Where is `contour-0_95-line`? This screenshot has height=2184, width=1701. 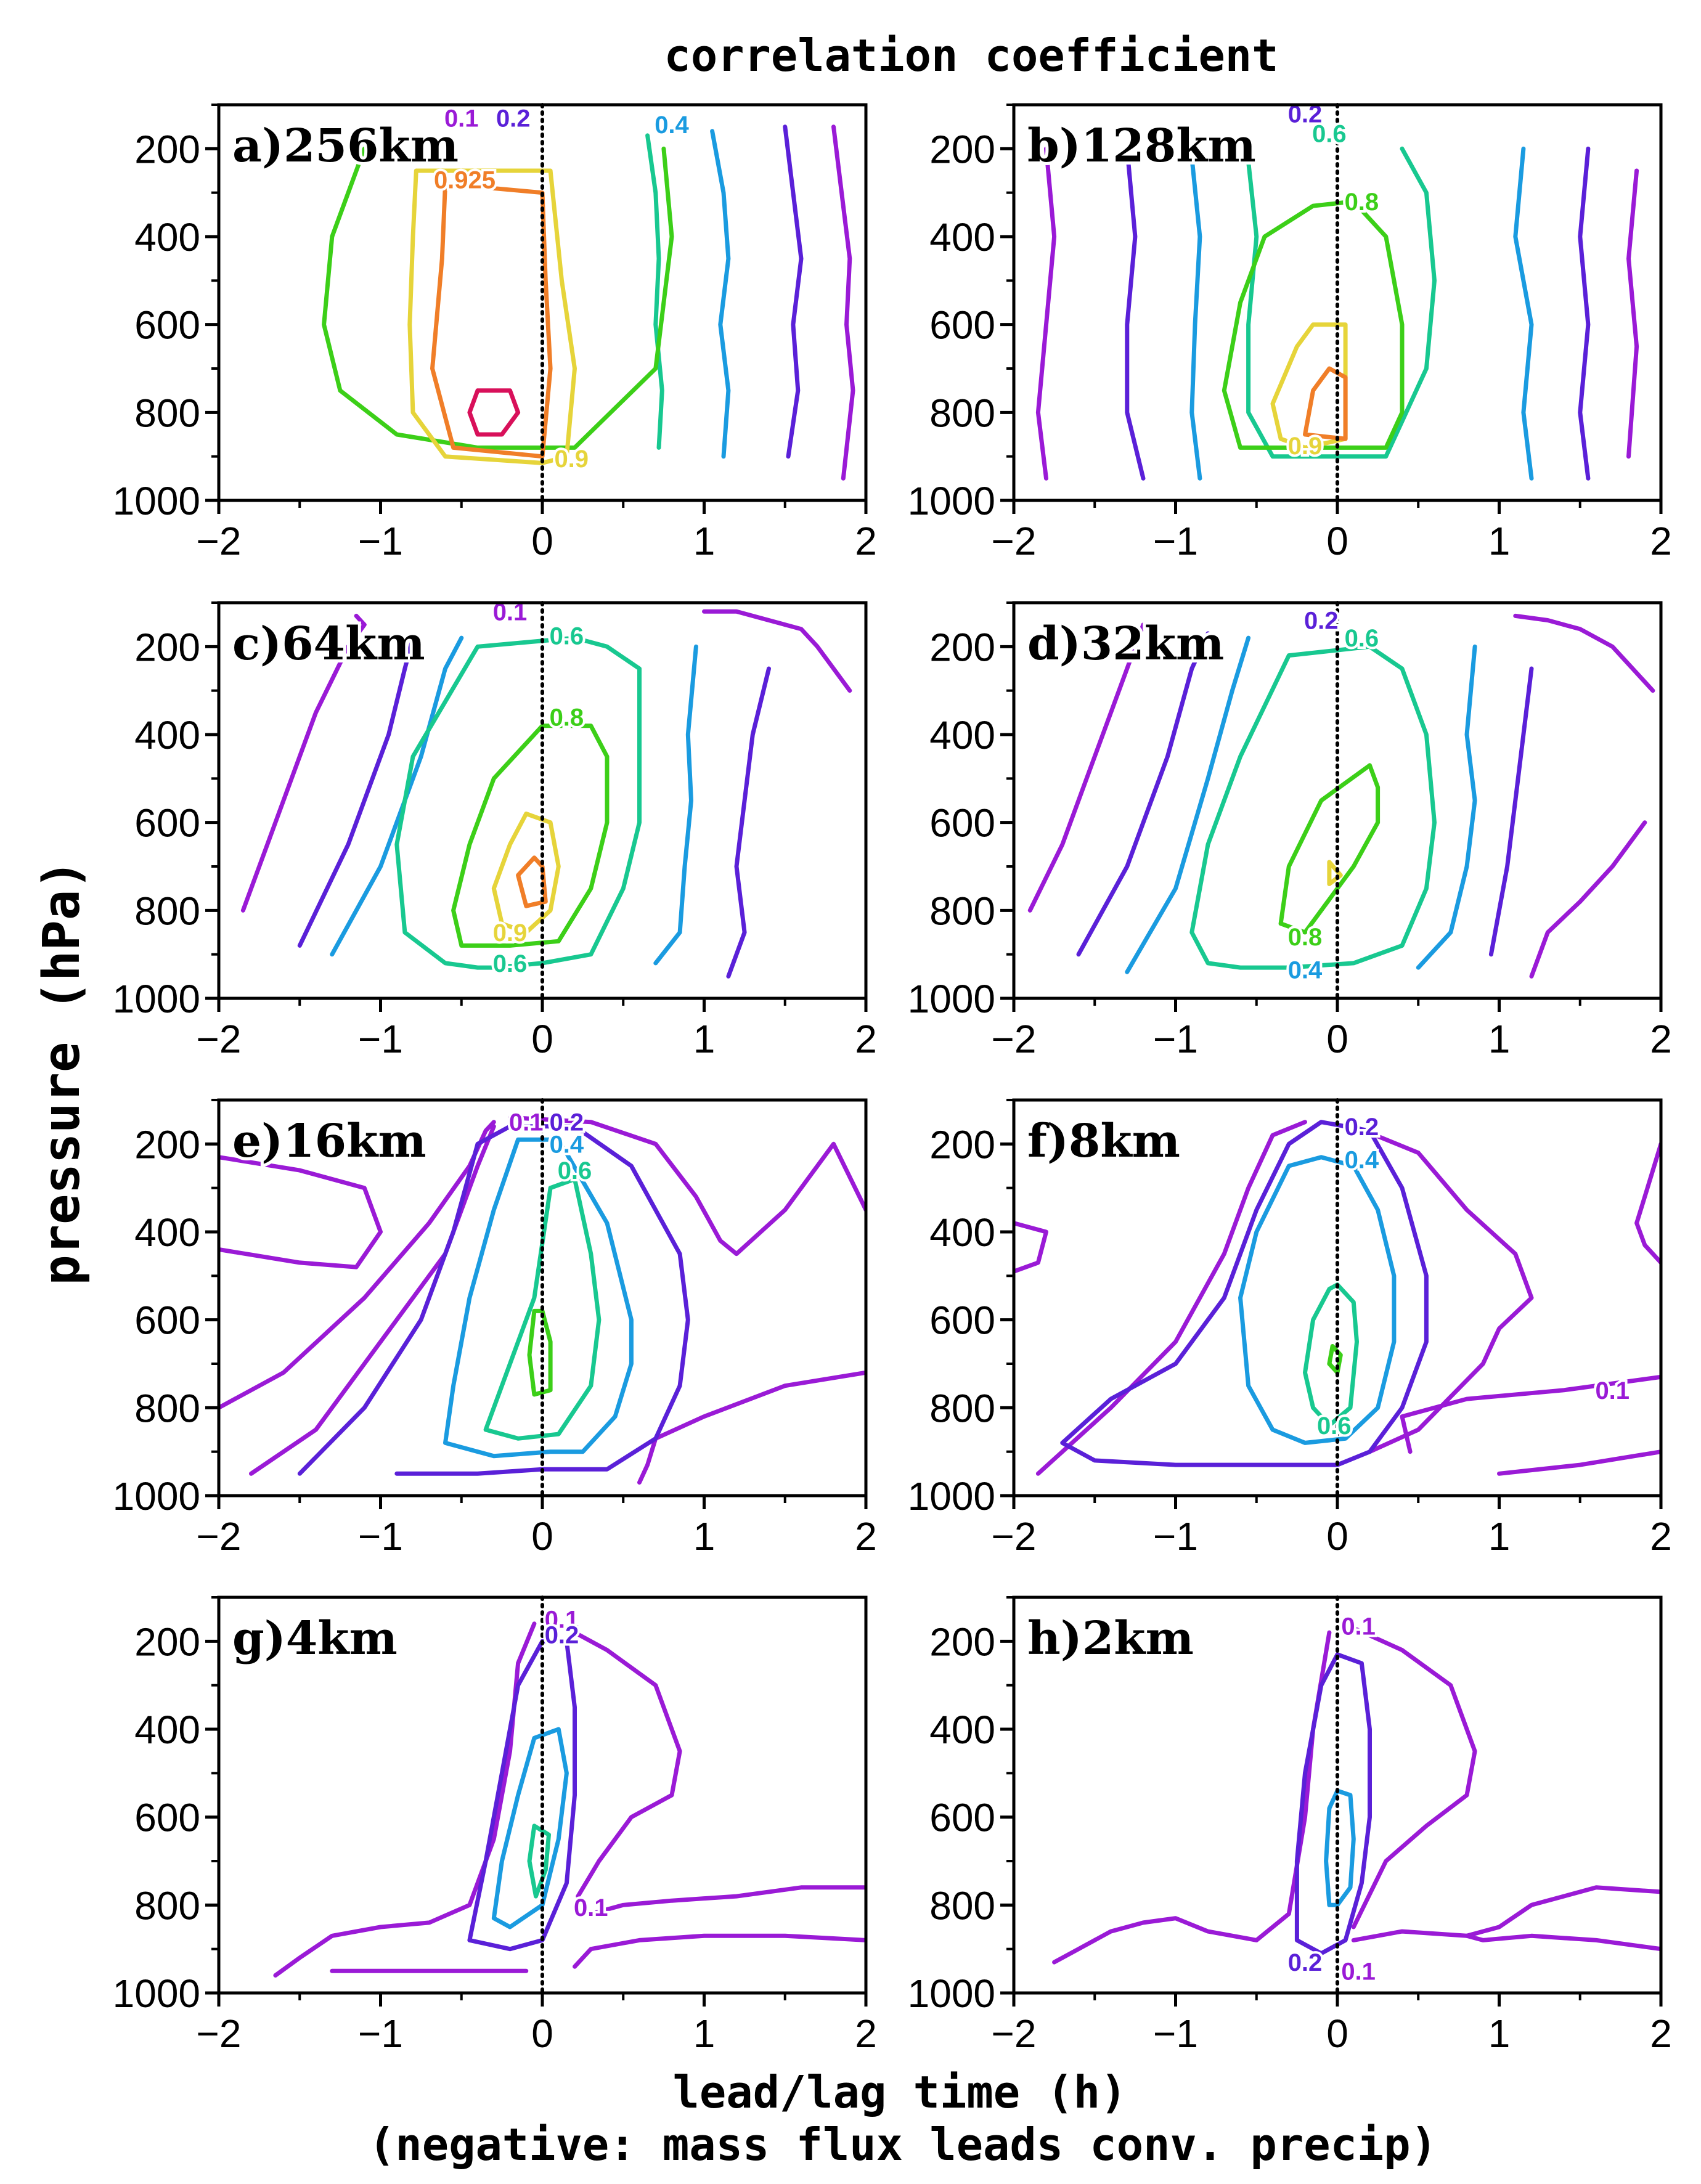
contour-0_95-line is located at coordinates (494, 412).